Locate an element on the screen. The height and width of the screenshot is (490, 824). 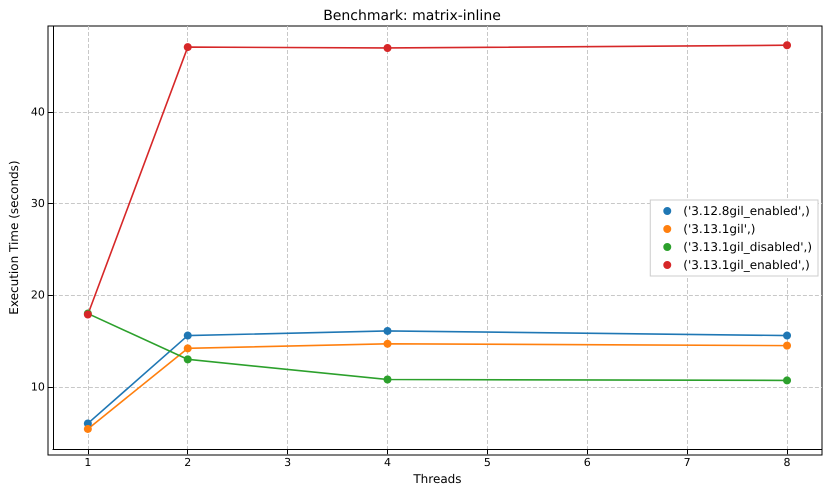
legend-label: ('3.12.8gil_enabled',) is located at coordinates (746, 211).